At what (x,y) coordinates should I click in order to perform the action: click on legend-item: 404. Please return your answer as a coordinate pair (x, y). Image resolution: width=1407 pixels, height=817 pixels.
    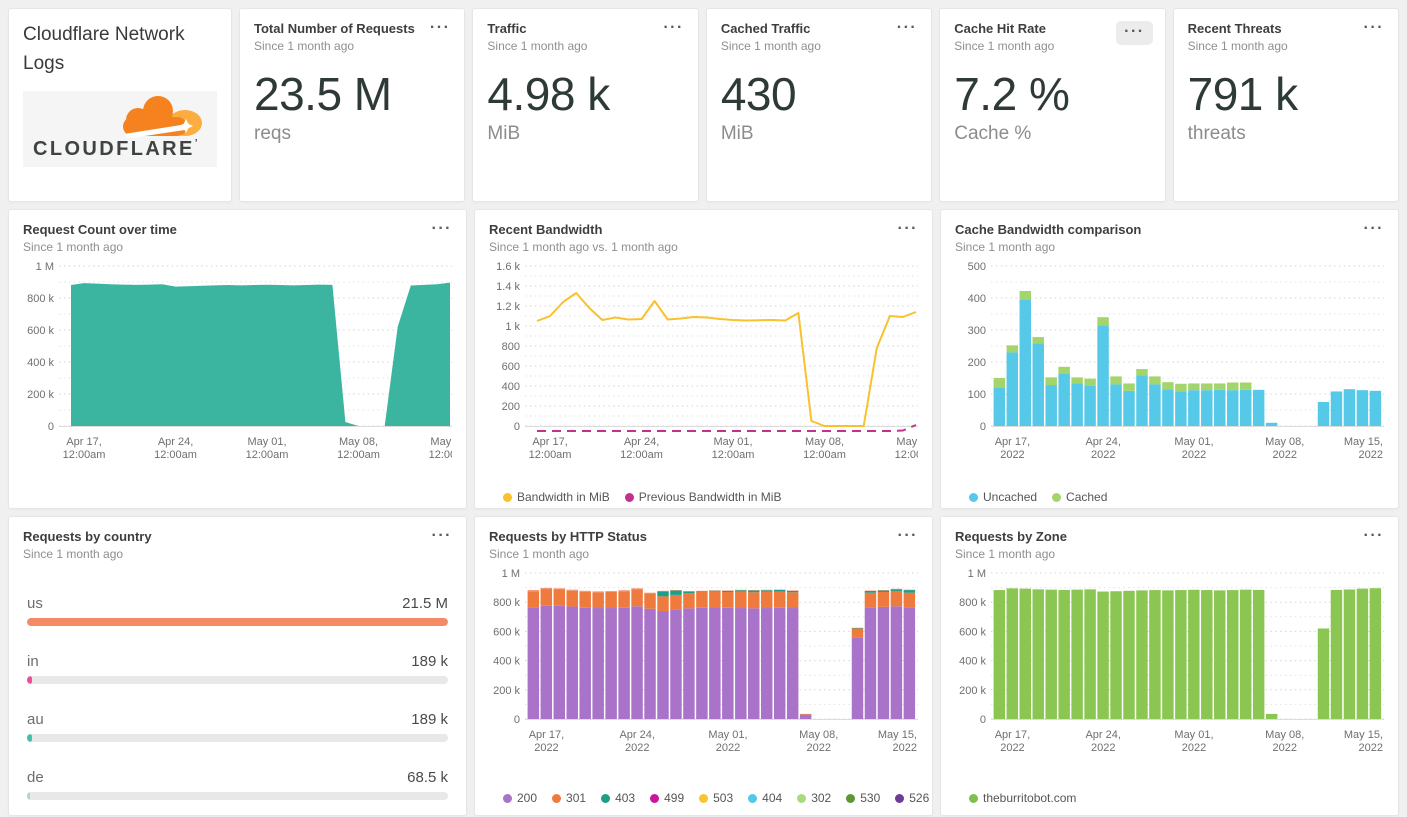
    Looking at the image, I should click on (765, 798).